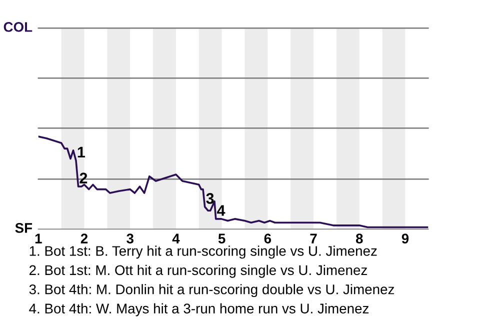  What do you see at coordinates (210, 198) in the screenshot?
I see `annotation: 3` at bounding box center [210, 198].